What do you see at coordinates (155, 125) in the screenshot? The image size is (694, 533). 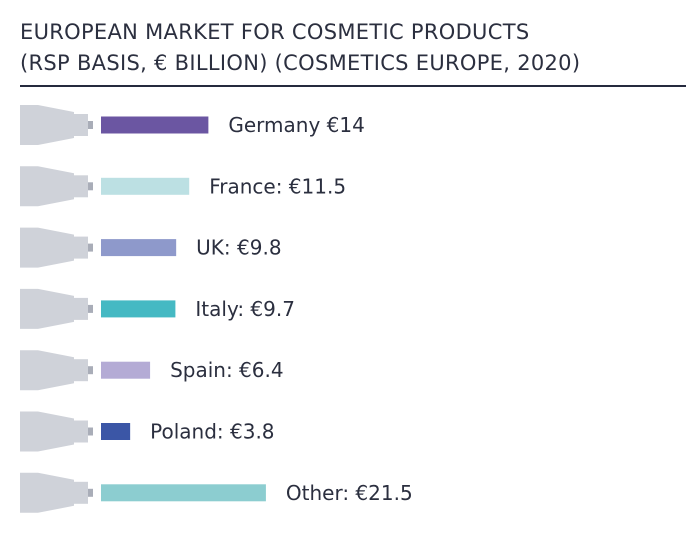 I see `bar-germany` at bounding box center [155, 125].